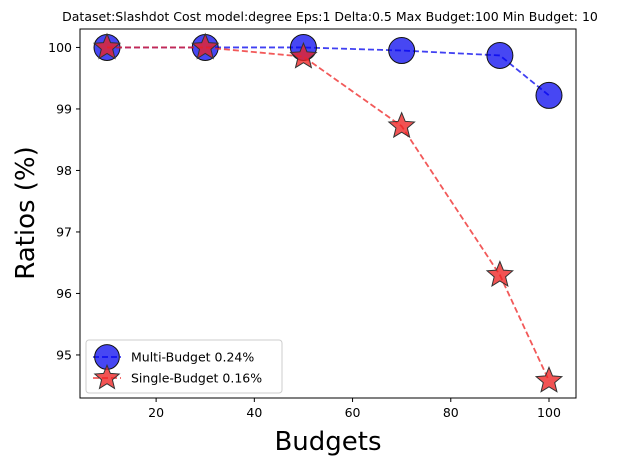  I want to click on y-tick-label: 98, so click(64, 170).